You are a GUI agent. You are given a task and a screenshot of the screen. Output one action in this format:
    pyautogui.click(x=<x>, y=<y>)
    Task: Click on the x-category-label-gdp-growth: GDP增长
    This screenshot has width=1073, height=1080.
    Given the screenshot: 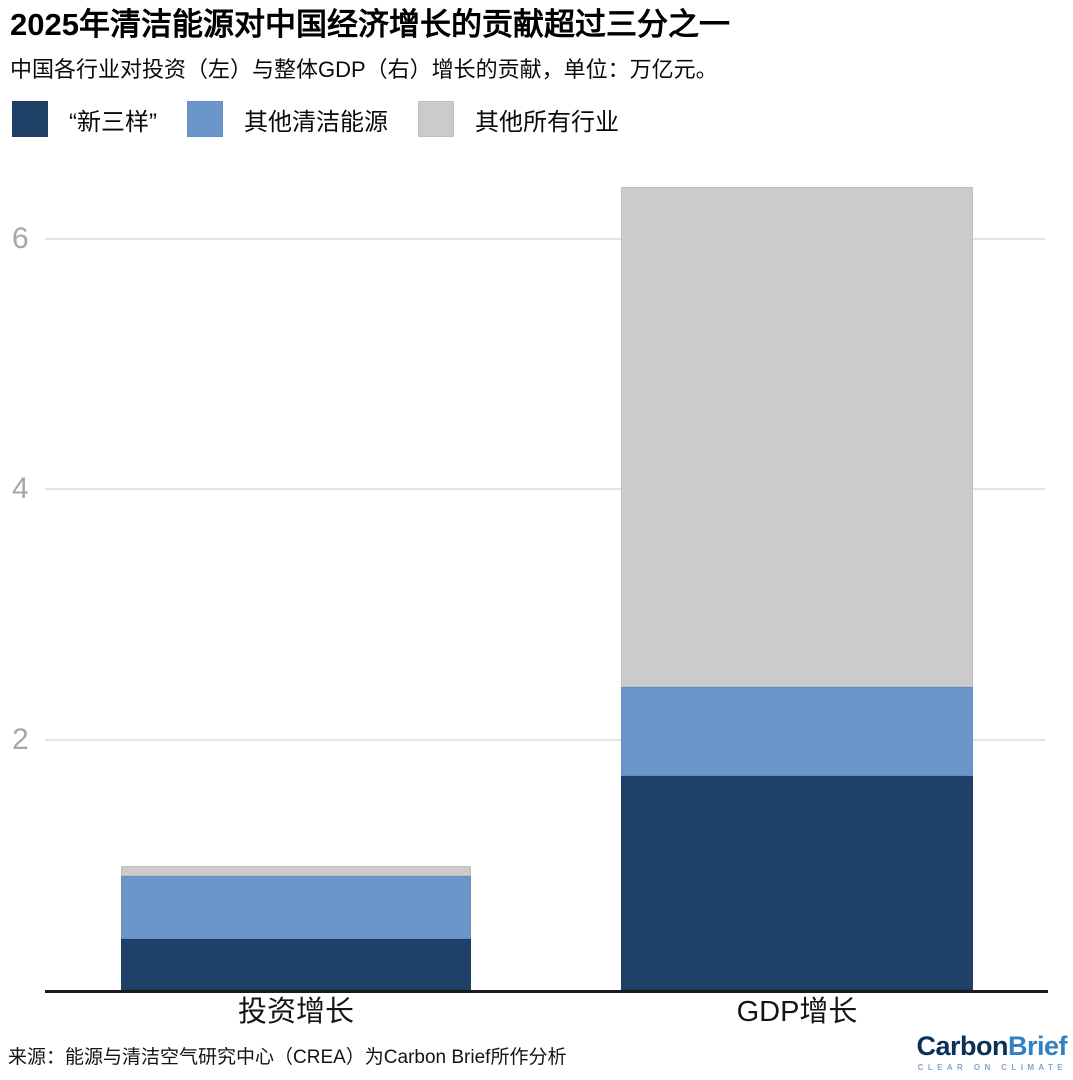 What is the action you would take?
    pyautogui.click(x=797, y=1012)
    